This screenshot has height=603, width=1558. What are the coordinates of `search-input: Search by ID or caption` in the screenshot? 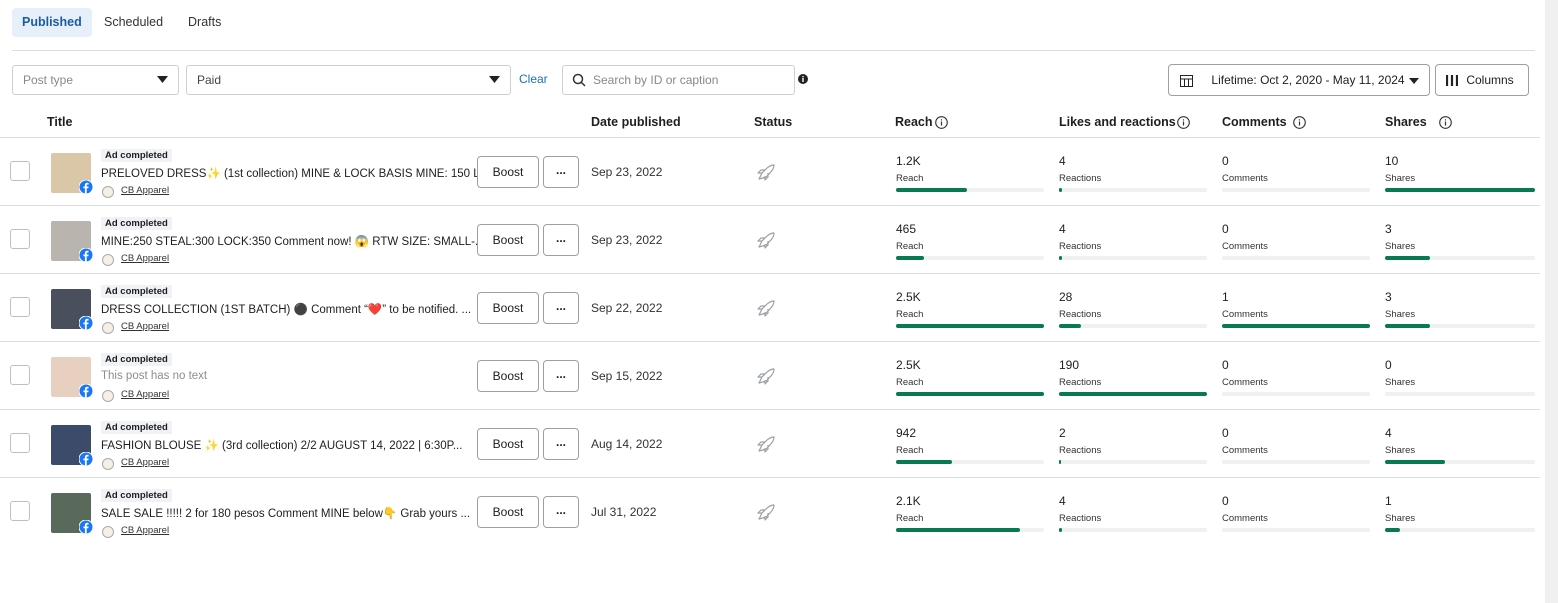 It's located at (678, 80).